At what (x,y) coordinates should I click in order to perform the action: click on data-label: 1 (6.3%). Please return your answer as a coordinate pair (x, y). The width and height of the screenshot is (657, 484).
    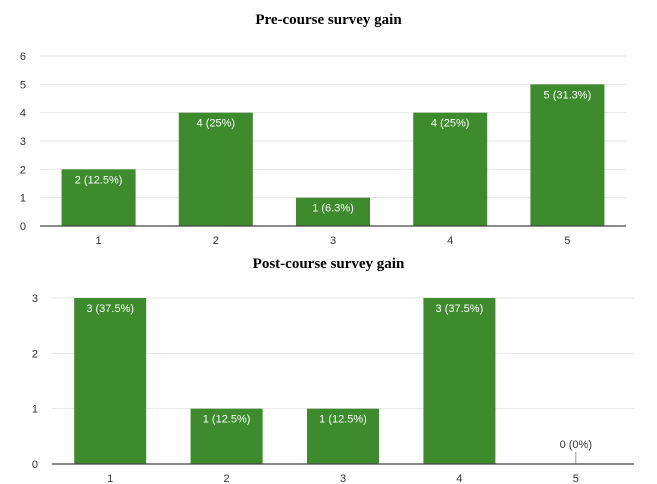
    Looking at the image, I should click on (333, 209).